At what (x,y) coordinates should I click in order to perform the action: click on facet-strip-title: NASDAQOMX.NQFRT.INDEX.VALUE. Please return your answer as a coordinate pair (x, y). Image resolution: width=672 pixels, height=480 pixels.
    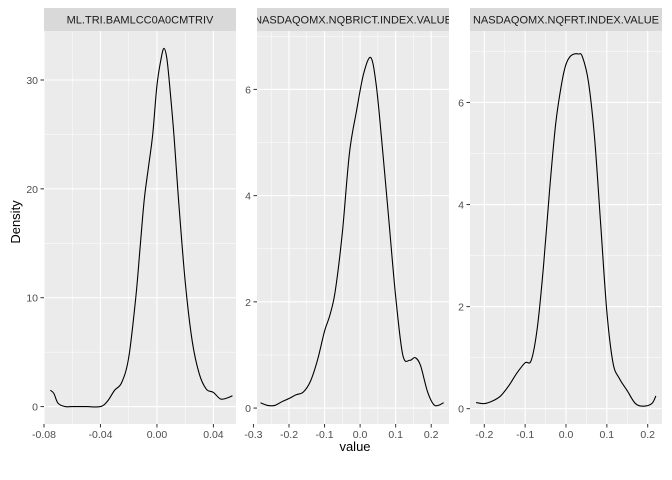
    Looking at the image, I should click on (566, 21).